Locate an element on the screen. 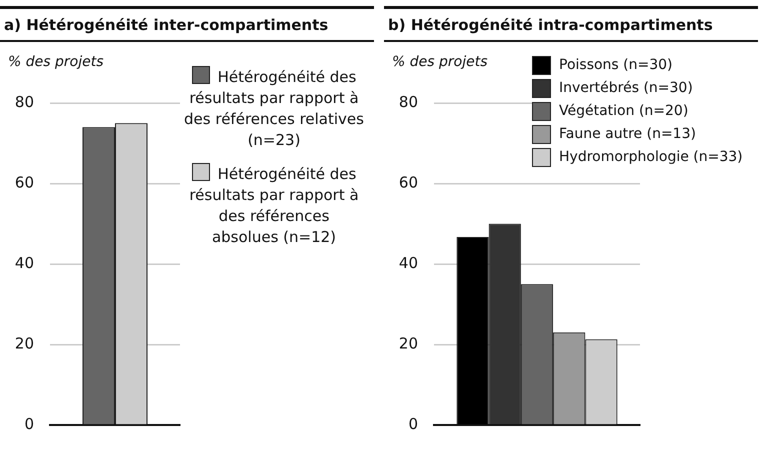  chart-title: b) Hétérogénéité intra-compartiments is located at coordinates (571, 24).